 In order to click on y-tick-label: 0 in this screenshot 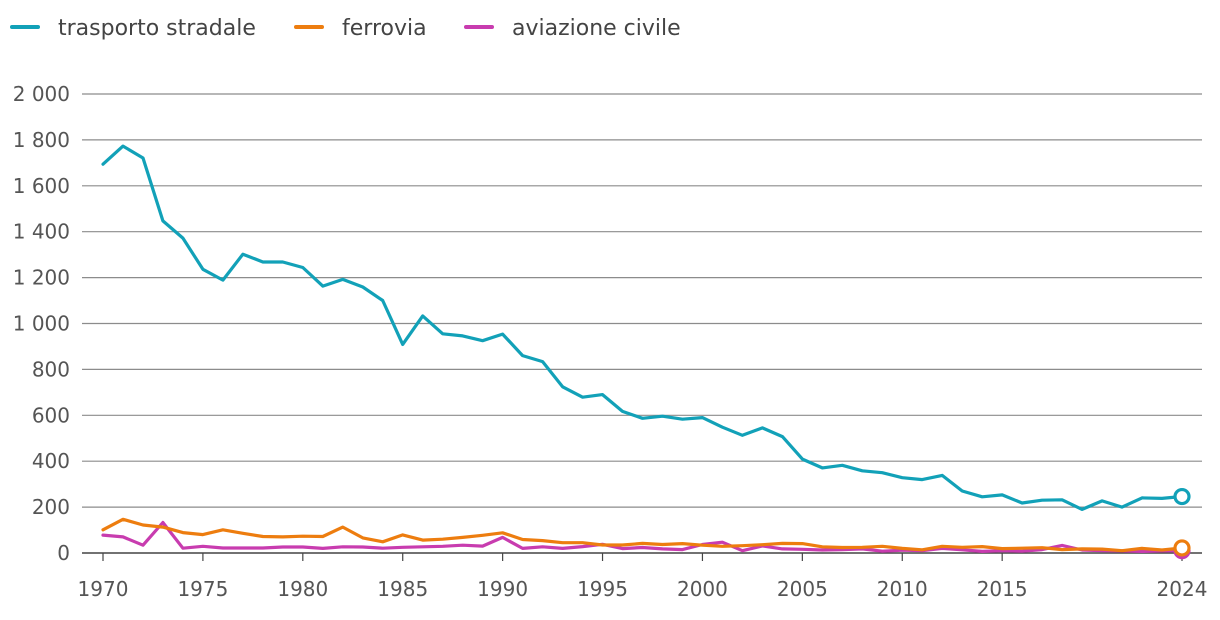, I will do `click(63, 553)`.